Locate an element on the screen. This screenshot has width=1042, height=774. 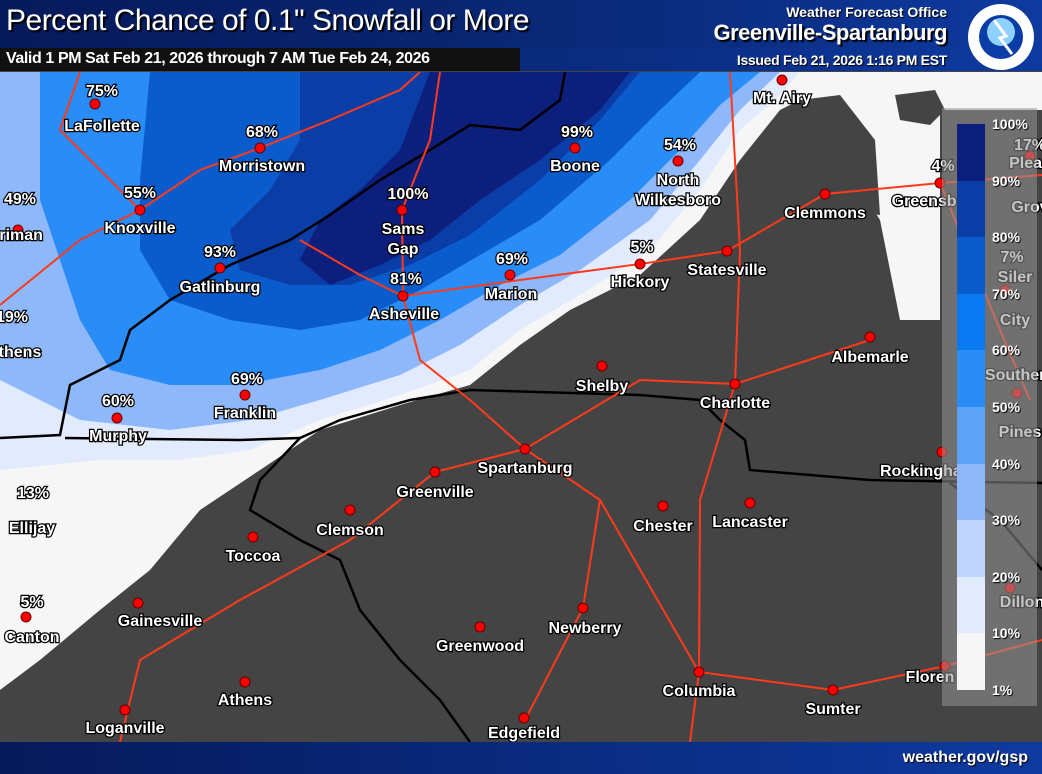
city-clemson: Clemson is located at coordinates (350, 522).